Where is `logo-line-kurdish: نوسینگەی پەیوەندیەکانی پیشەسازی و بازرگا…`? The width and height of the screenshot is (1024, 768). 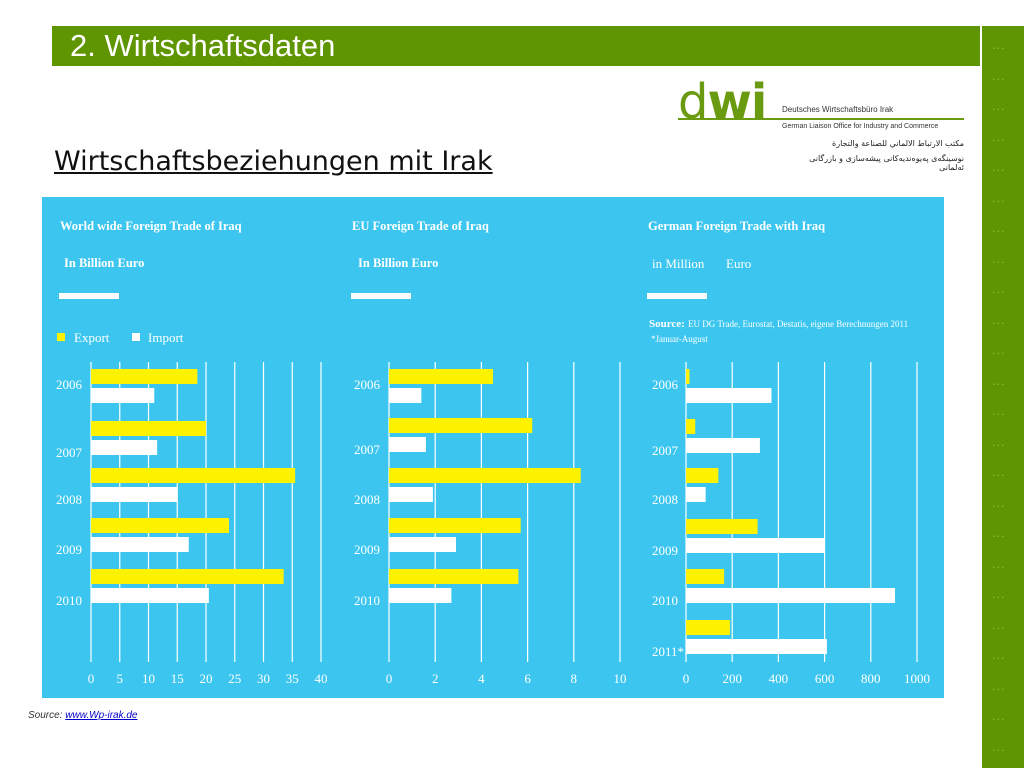 logo-line-kurdish: نوسینگەی پەیوەندیەکانی پیشەسازی و بازرگا… is located at coordinates (886, 163).